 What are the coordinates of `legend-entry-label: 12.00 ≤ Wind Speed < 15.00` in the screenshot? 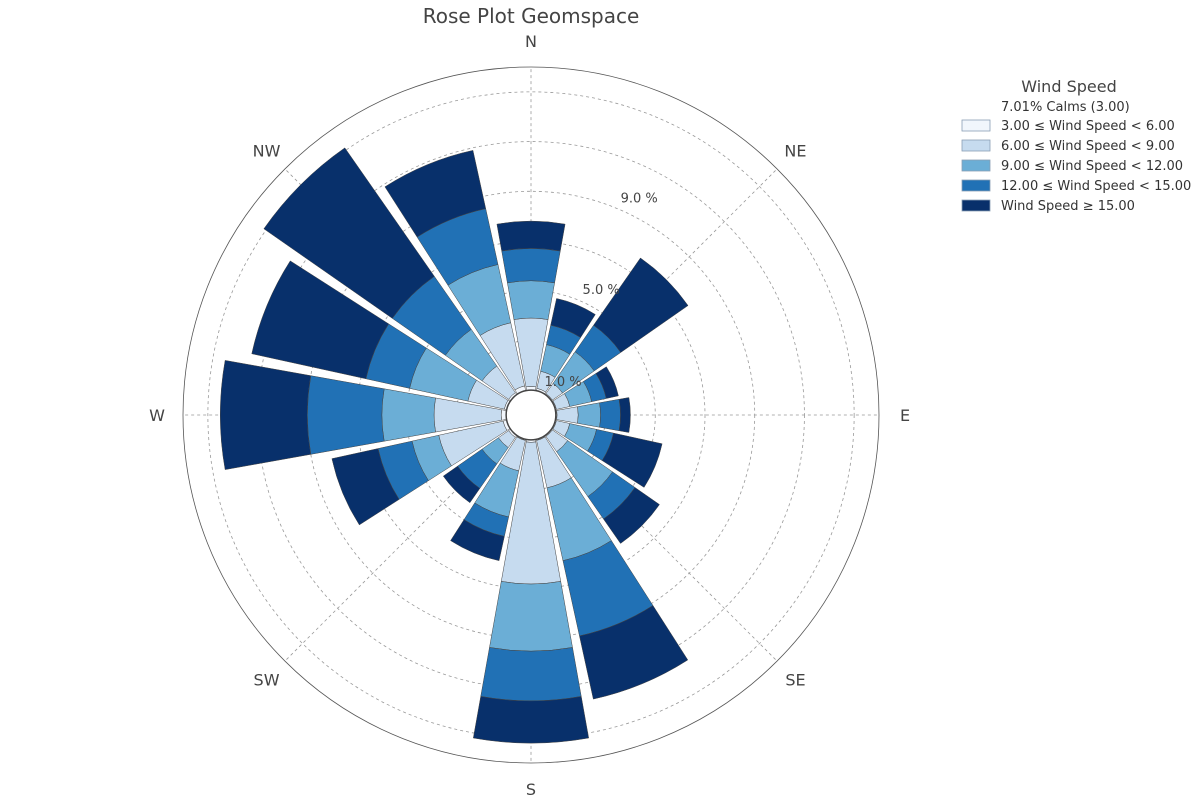 It's located at (1096, 186).